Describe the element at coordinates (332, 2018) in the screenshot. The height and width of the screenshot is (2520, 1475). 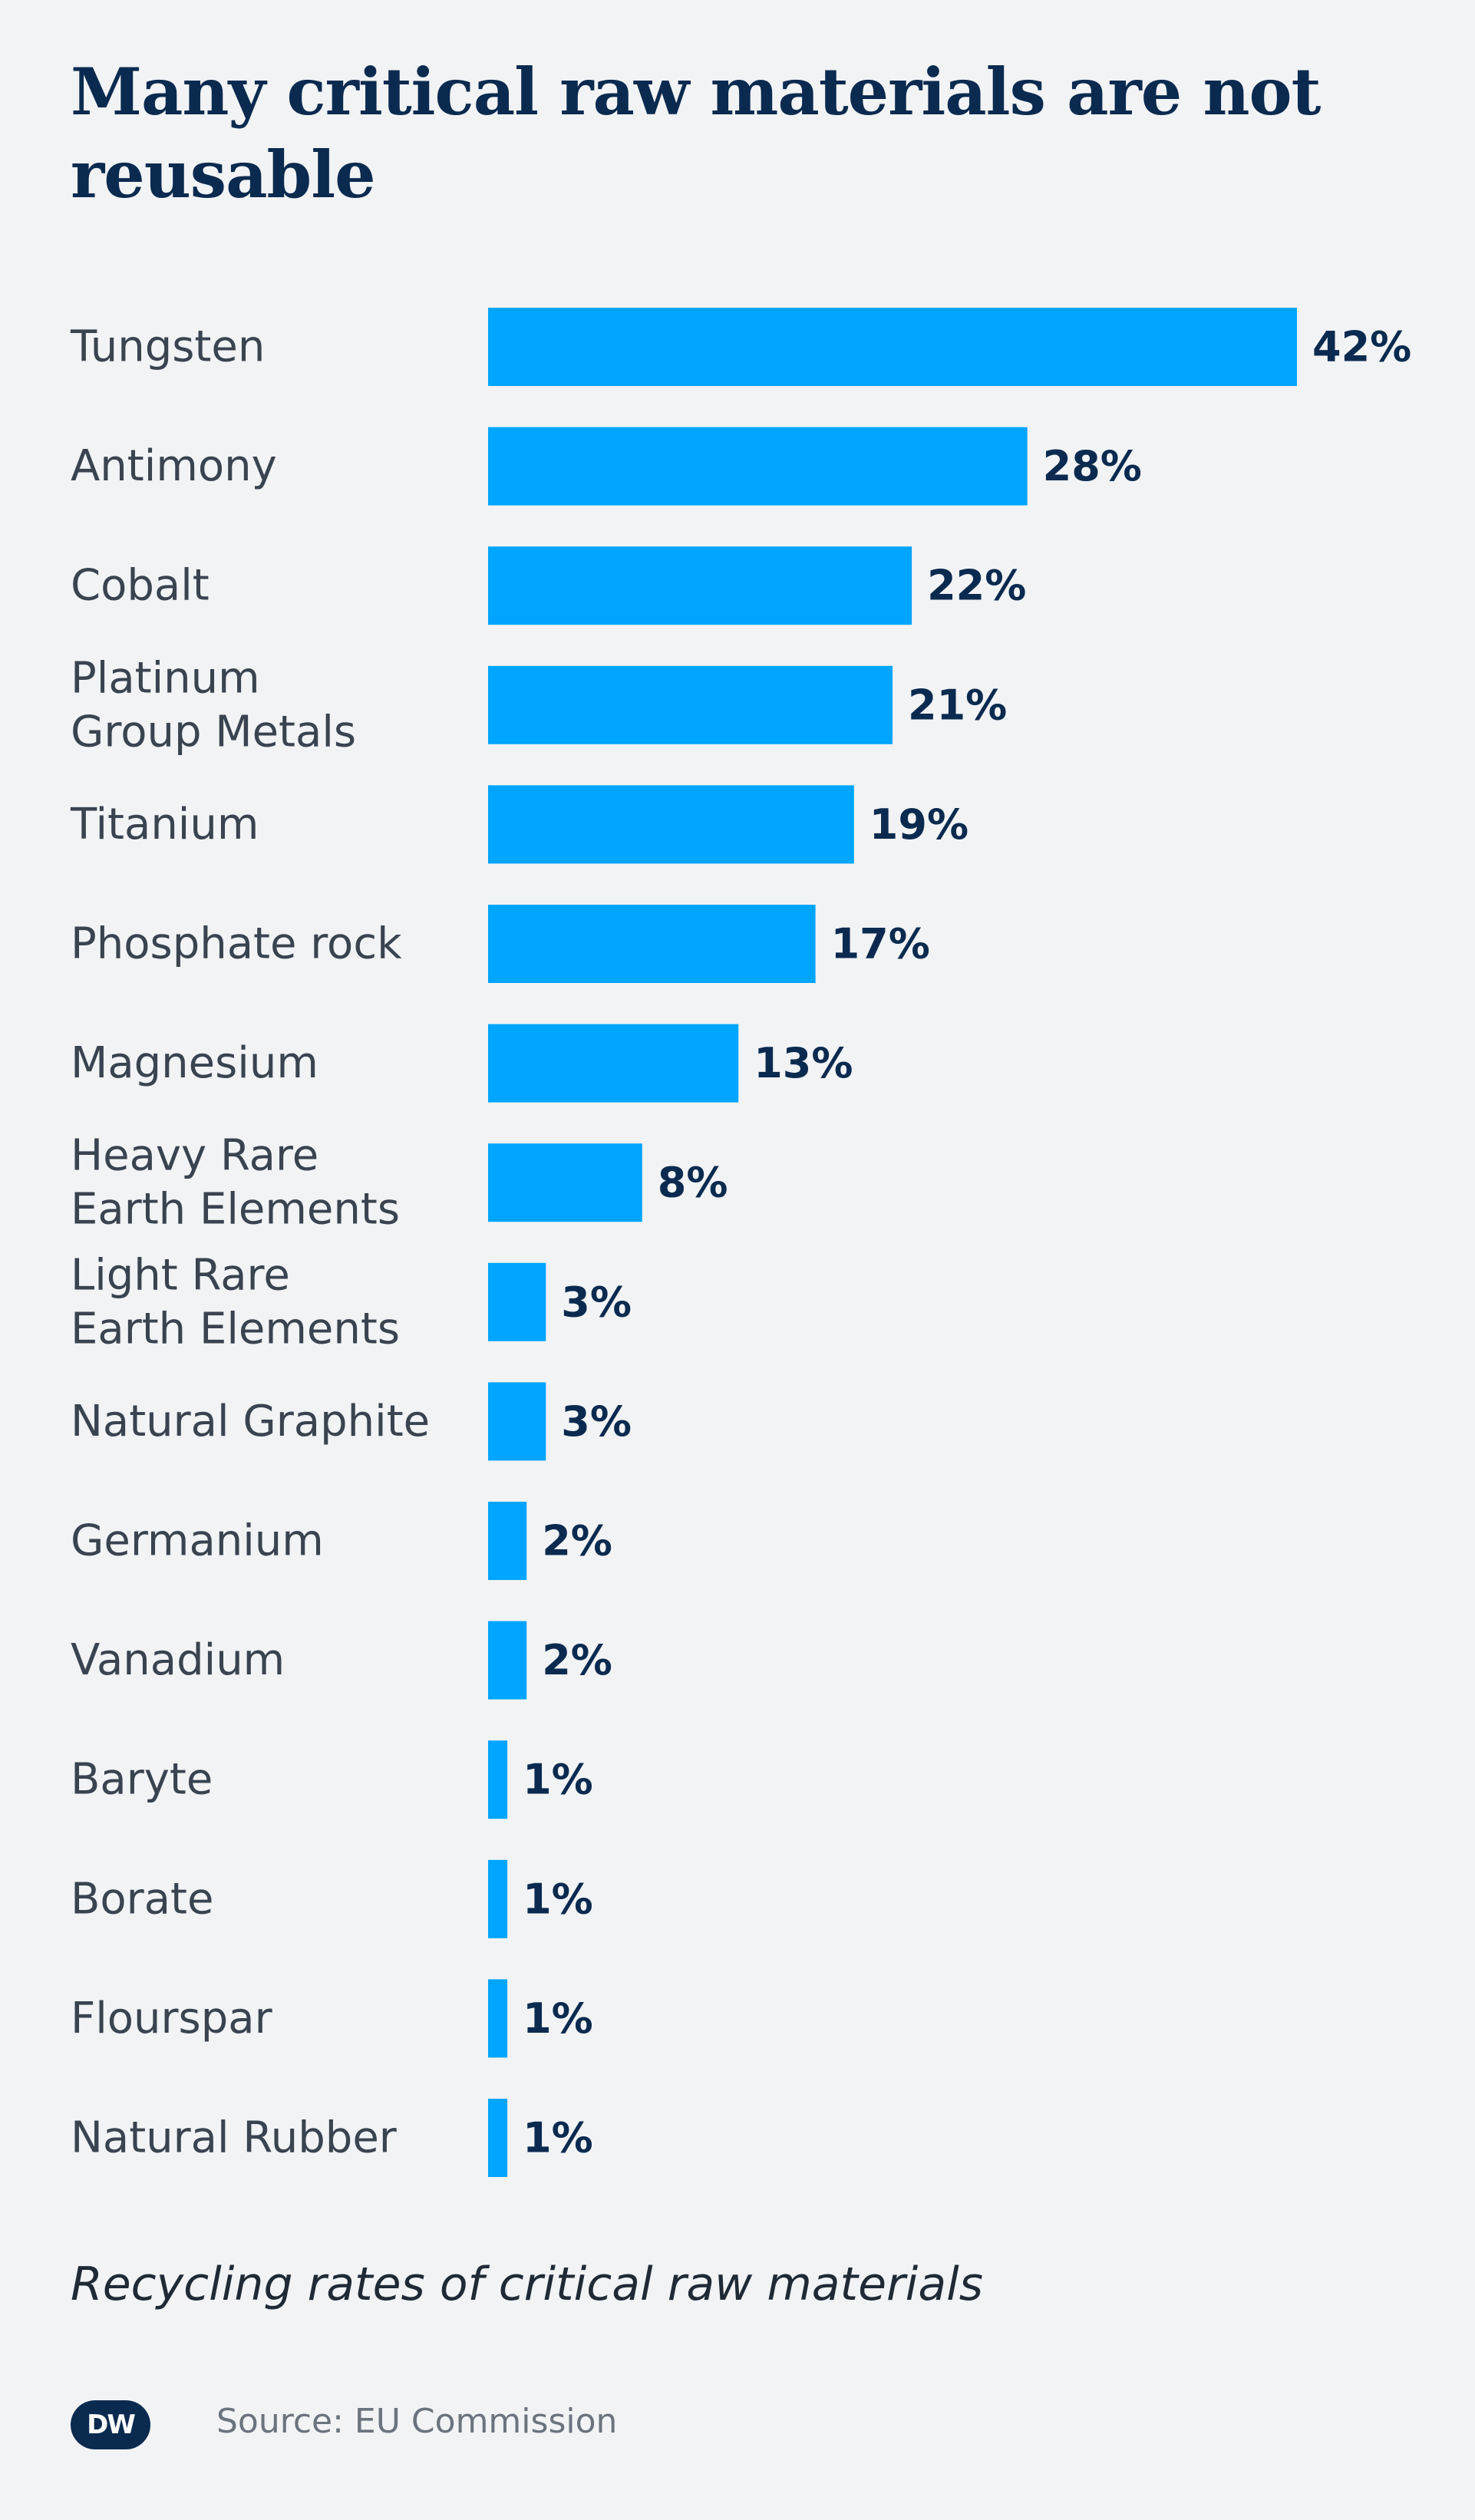
I see `bar-row: Flourspar 1%` at that location.